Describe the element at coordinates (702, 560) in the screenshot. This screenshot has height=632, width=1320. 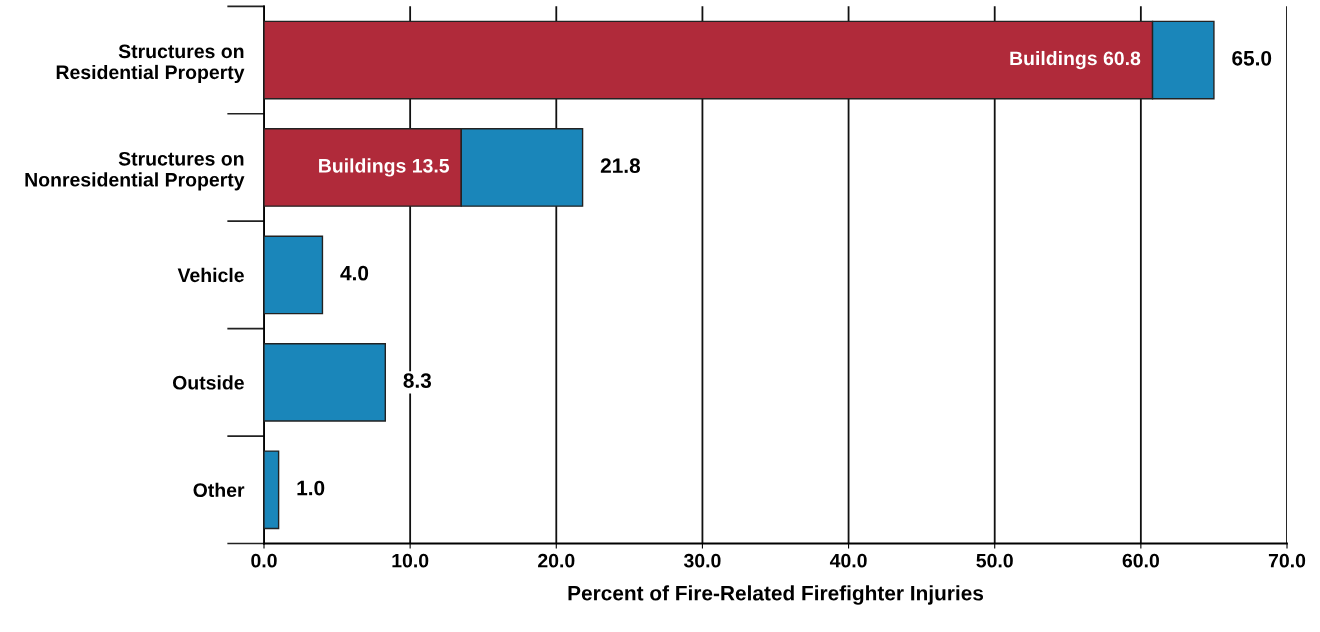
I see `x-tick-label: 30.0` at that location.